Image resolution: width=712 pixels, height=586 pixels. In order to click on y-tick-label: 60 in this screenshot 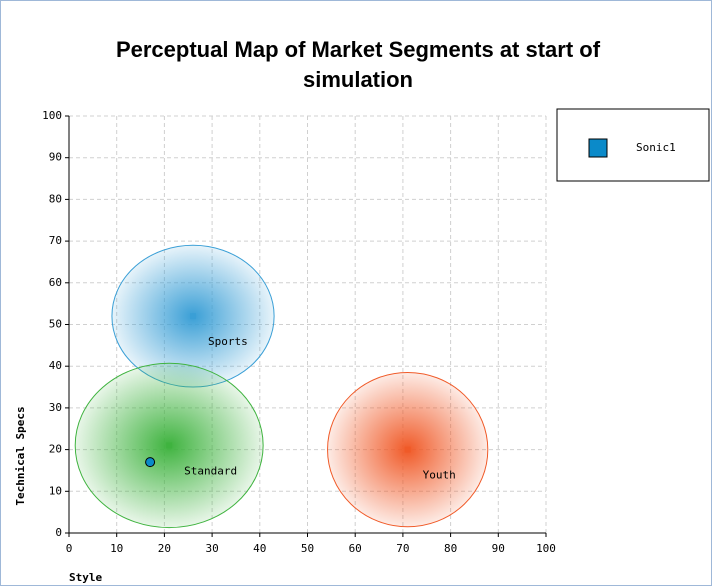, I will do `click(55, 282)`.